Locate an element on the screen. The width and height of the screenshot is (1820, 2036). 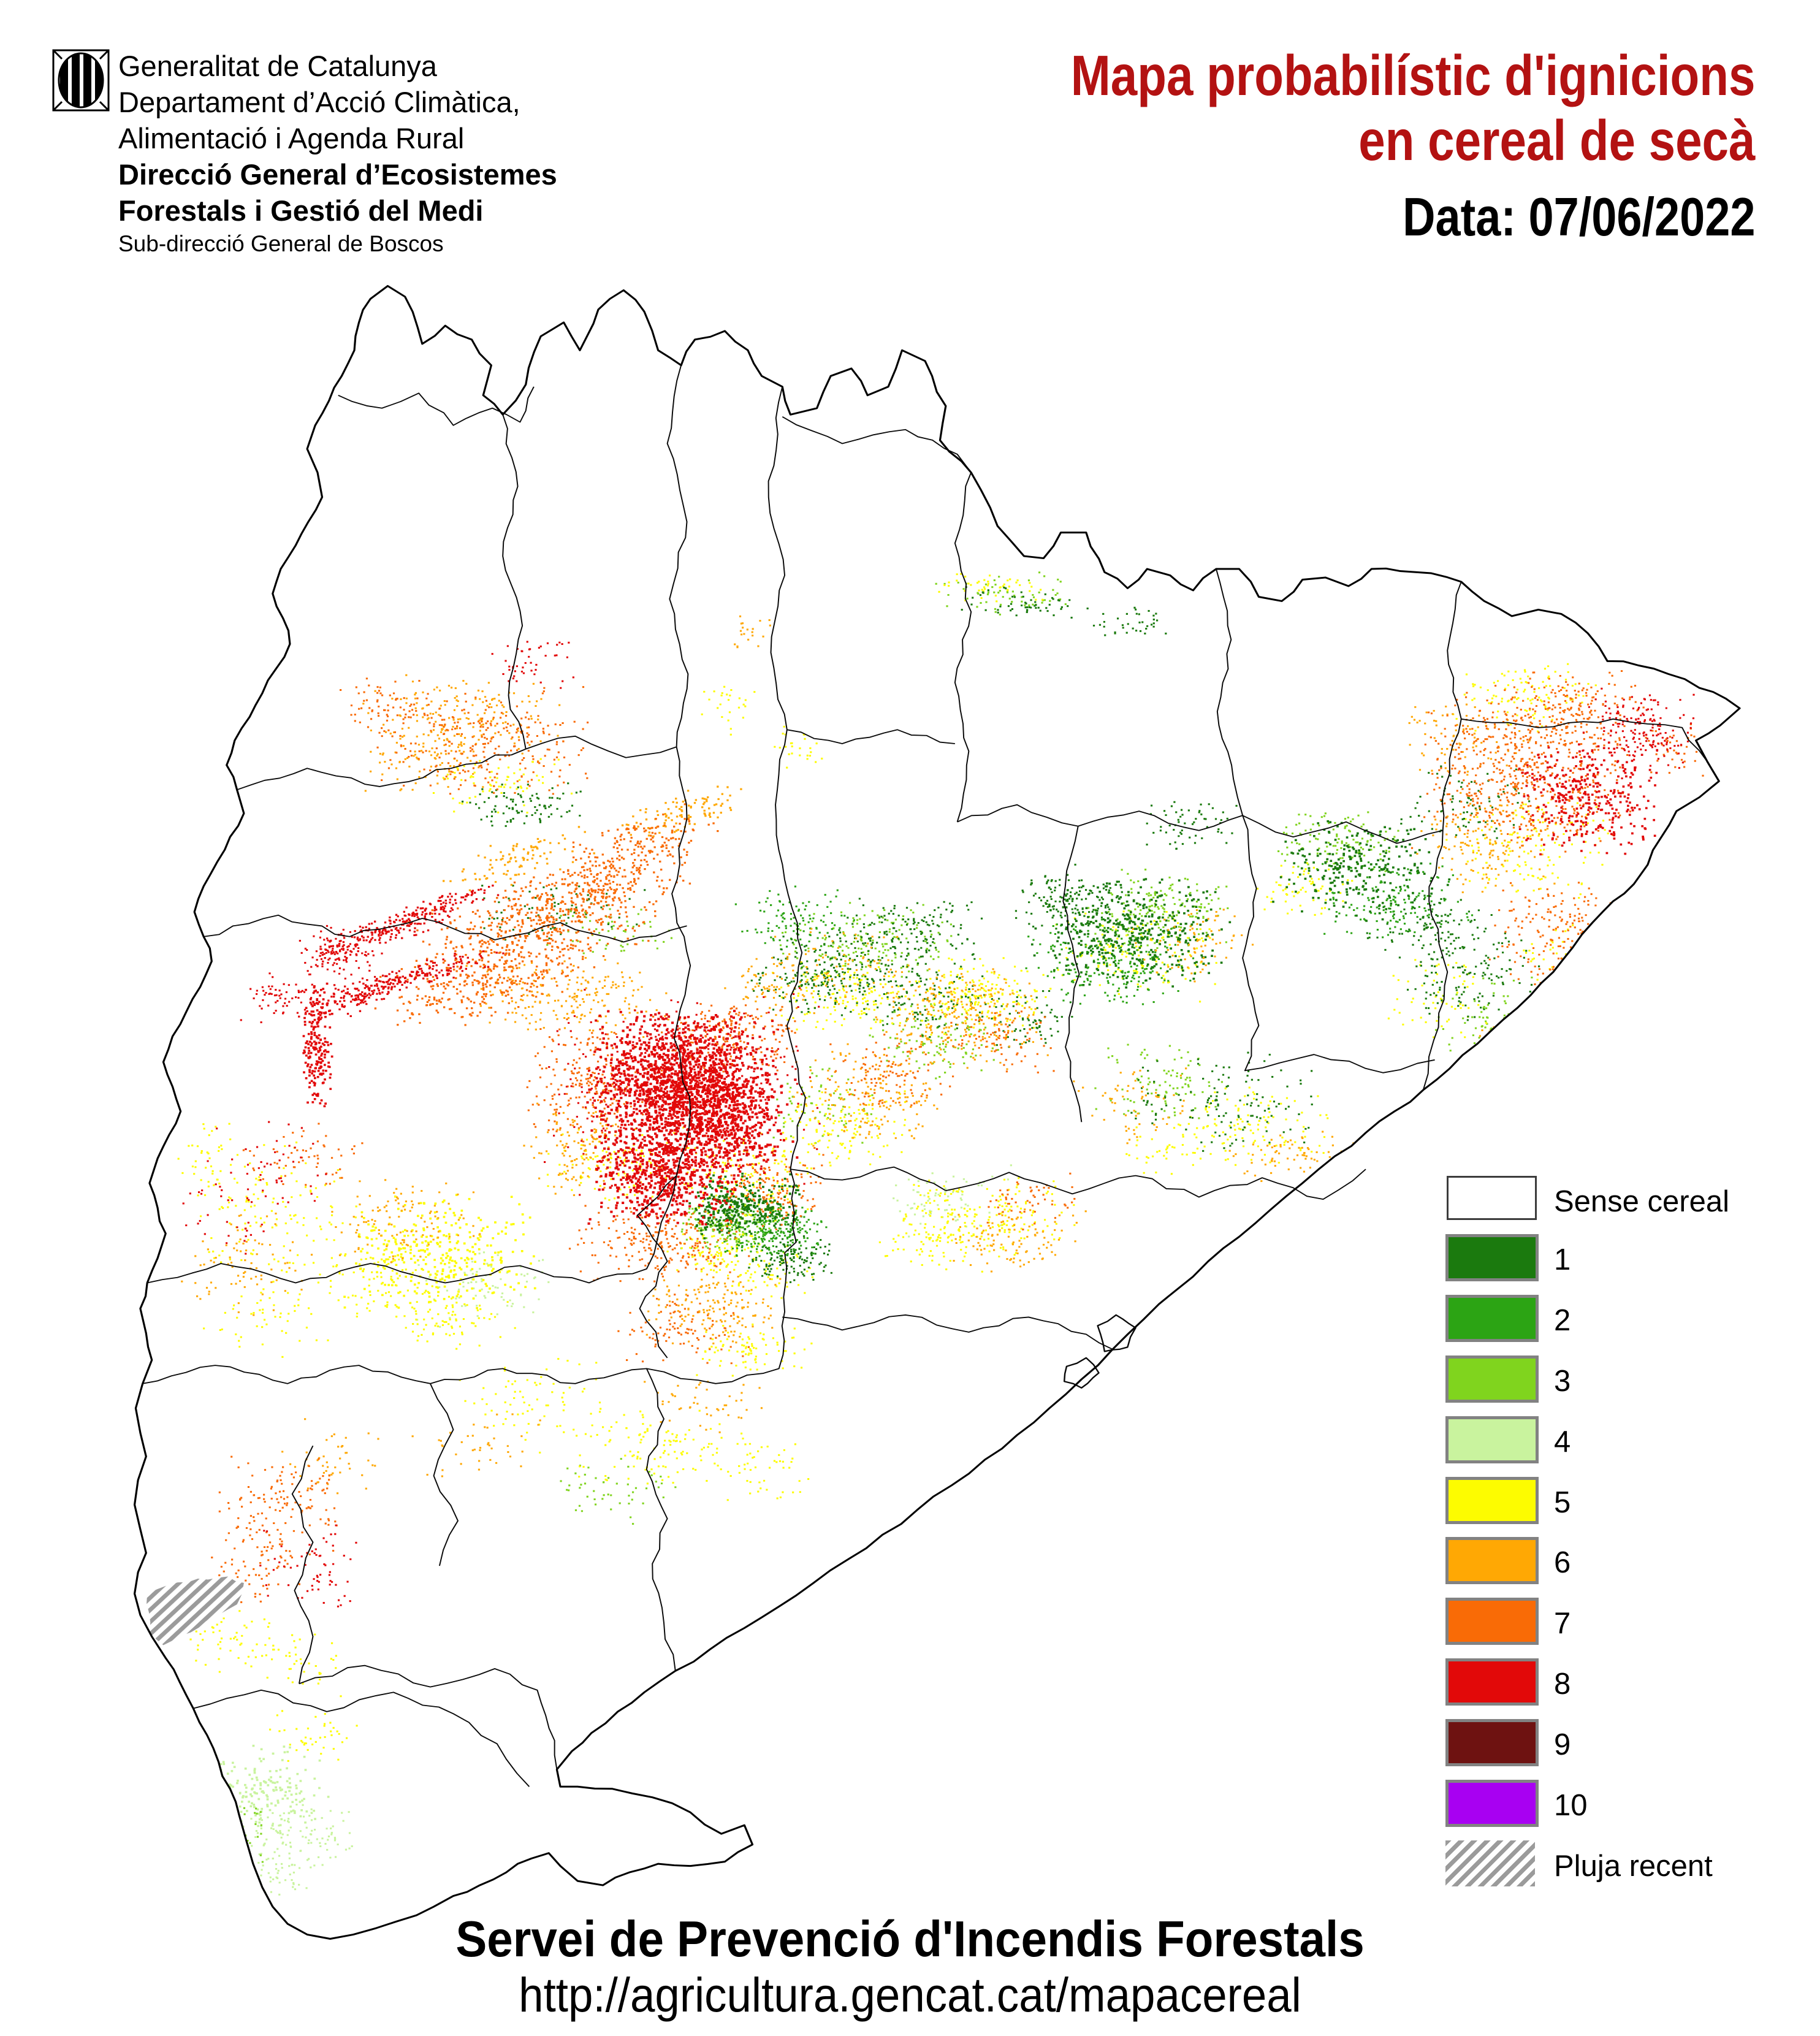
map-title-line-1: Mapa probabilístic d'ignicions is located at coordinates (1413, 75).